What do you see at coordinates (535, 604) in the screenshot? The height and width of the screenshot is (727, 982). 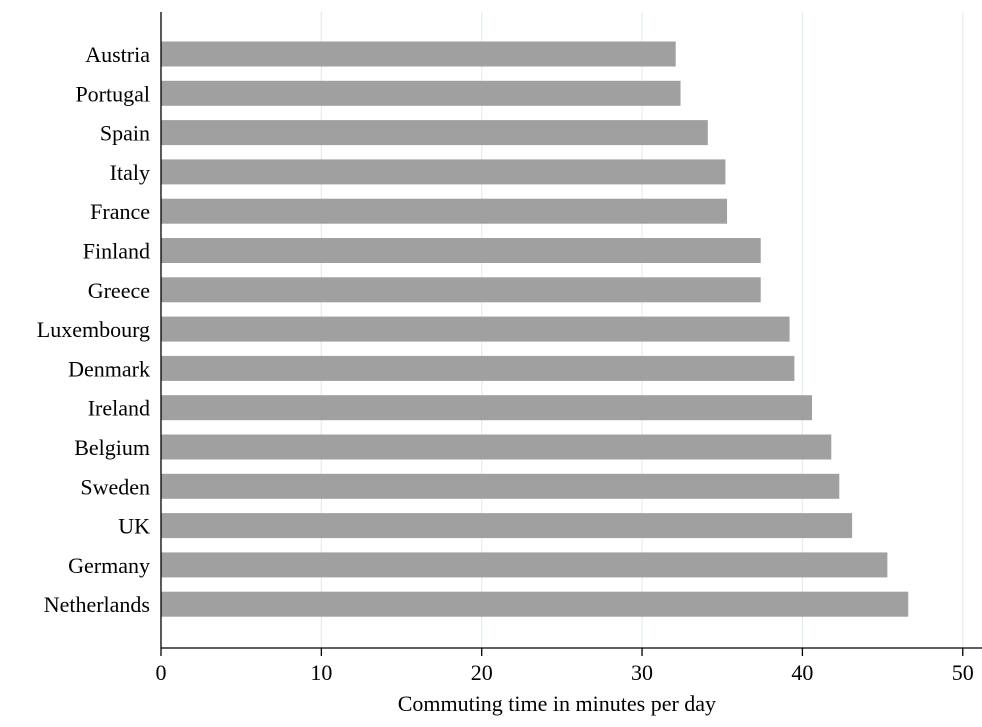 I see `bar-netherlands` at bounding box center [535, 604].